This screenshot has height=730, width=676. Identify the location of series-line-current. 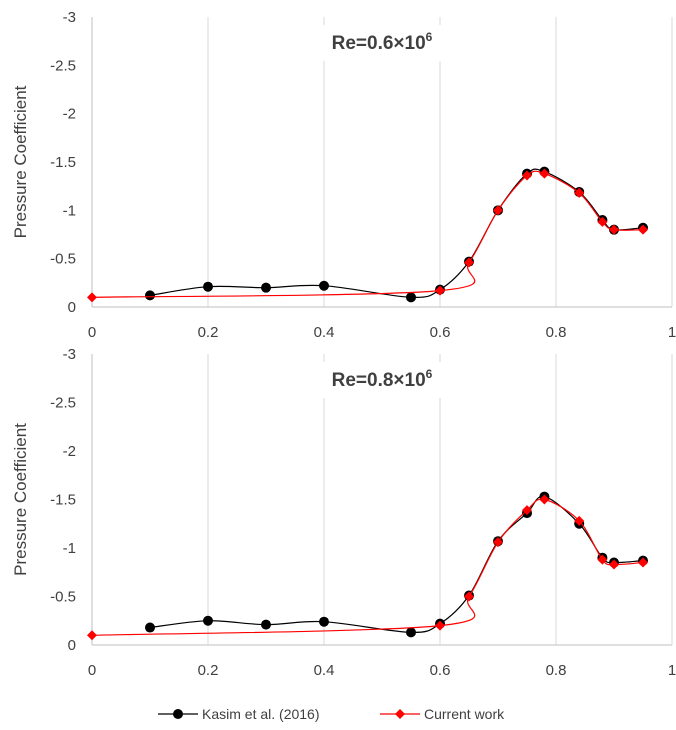
(367, 234).